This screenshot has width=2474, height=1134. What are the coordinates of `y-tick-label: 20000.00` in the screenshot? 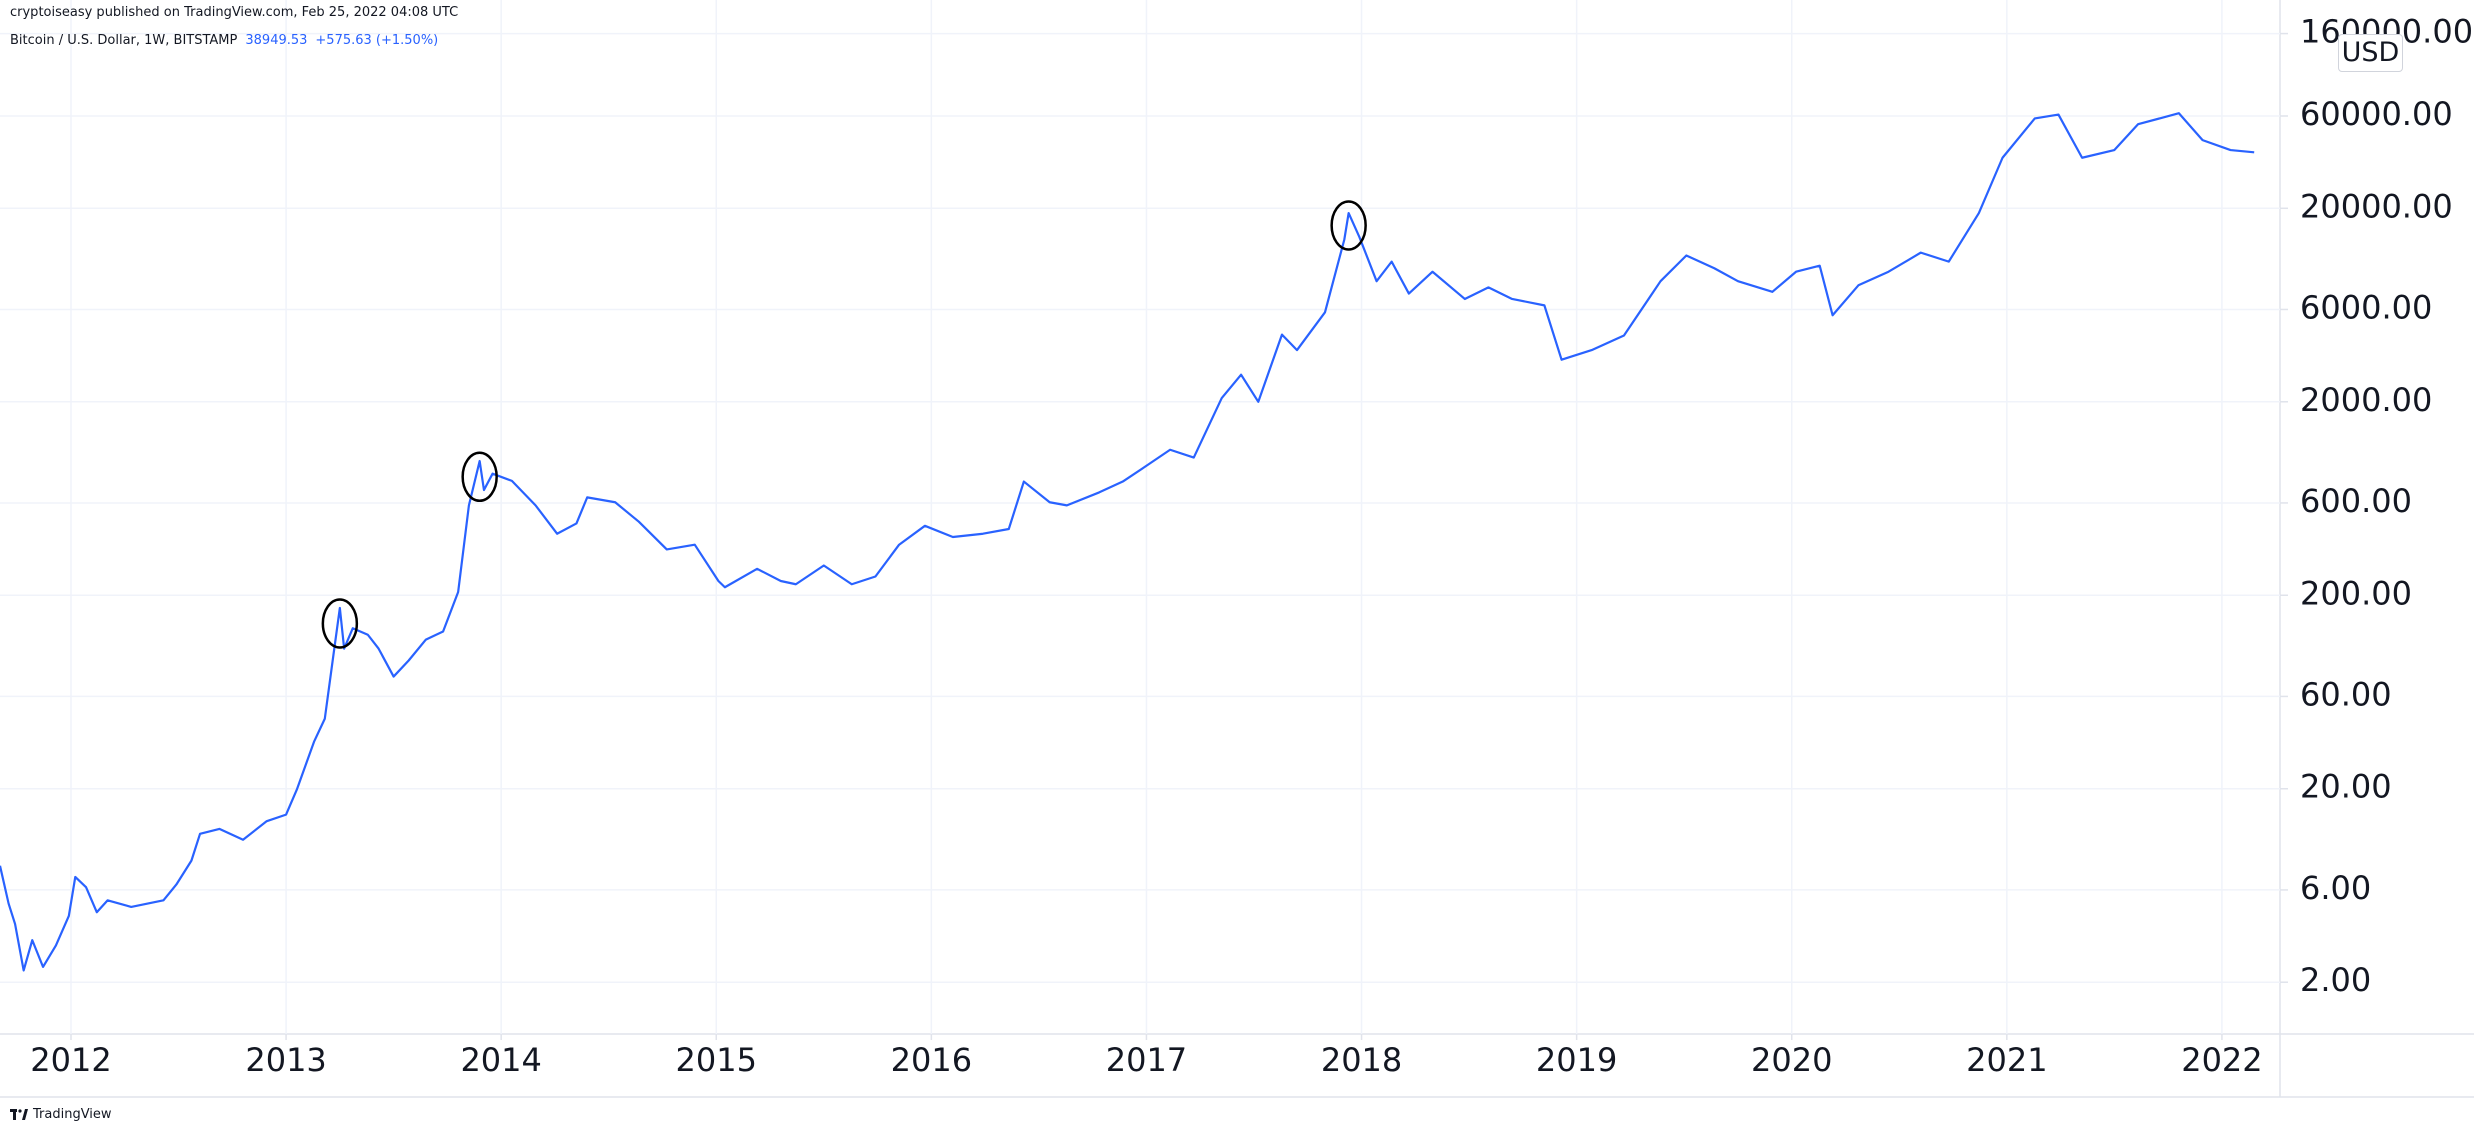 It's located at (2376, 206).